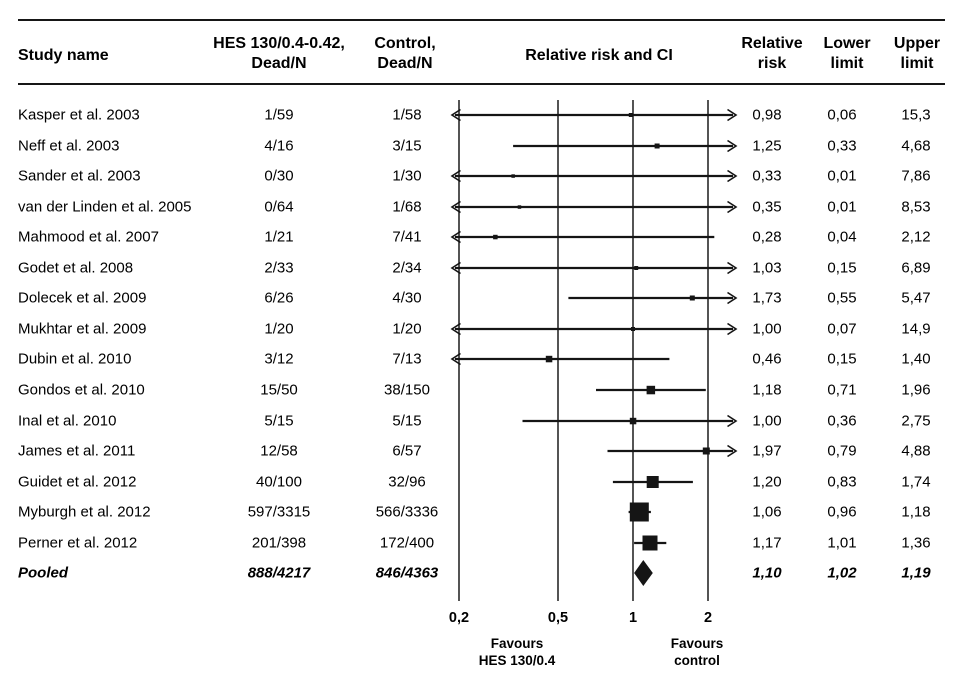 The width and height of the screenshot is (960, 690). Describe the element at coordinates (77, 451) in the screenshot. I see `study-name-cell: James et al. 2011` at that location.